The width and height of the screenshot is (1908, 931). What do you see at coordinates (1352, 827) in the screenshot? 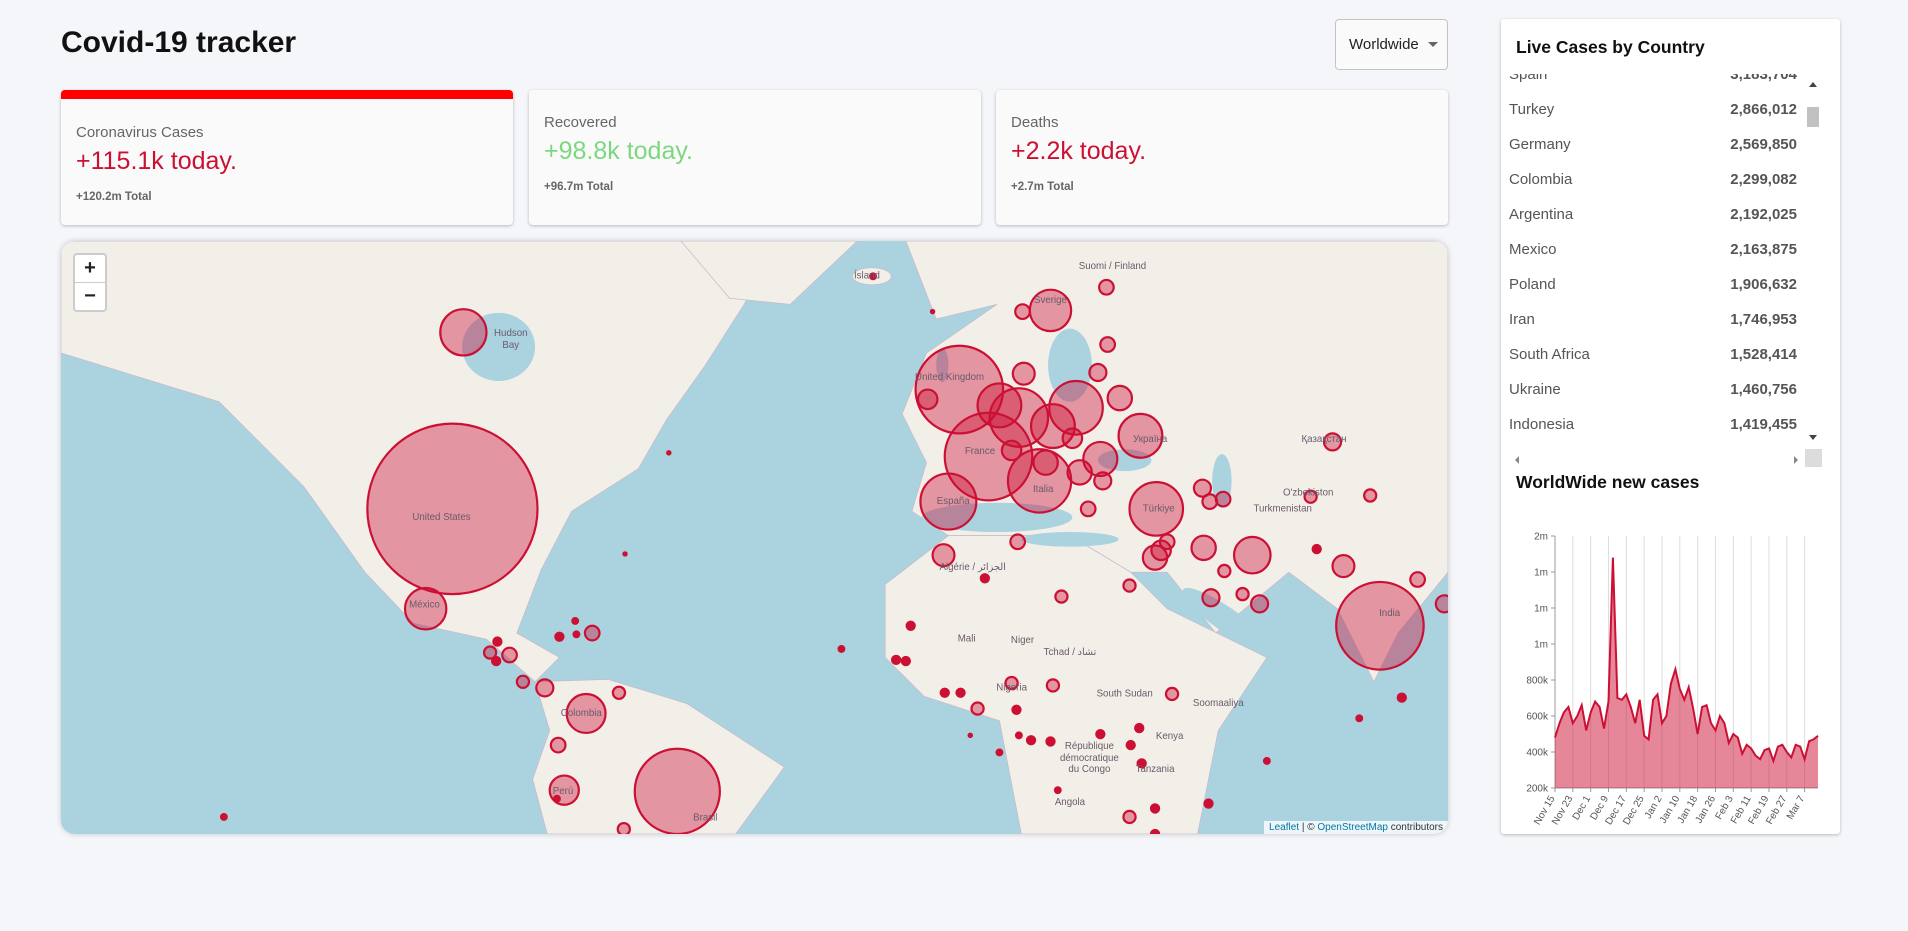
I see `attribution-link: OpenStreetMap` at bounding box center [1352, 827].